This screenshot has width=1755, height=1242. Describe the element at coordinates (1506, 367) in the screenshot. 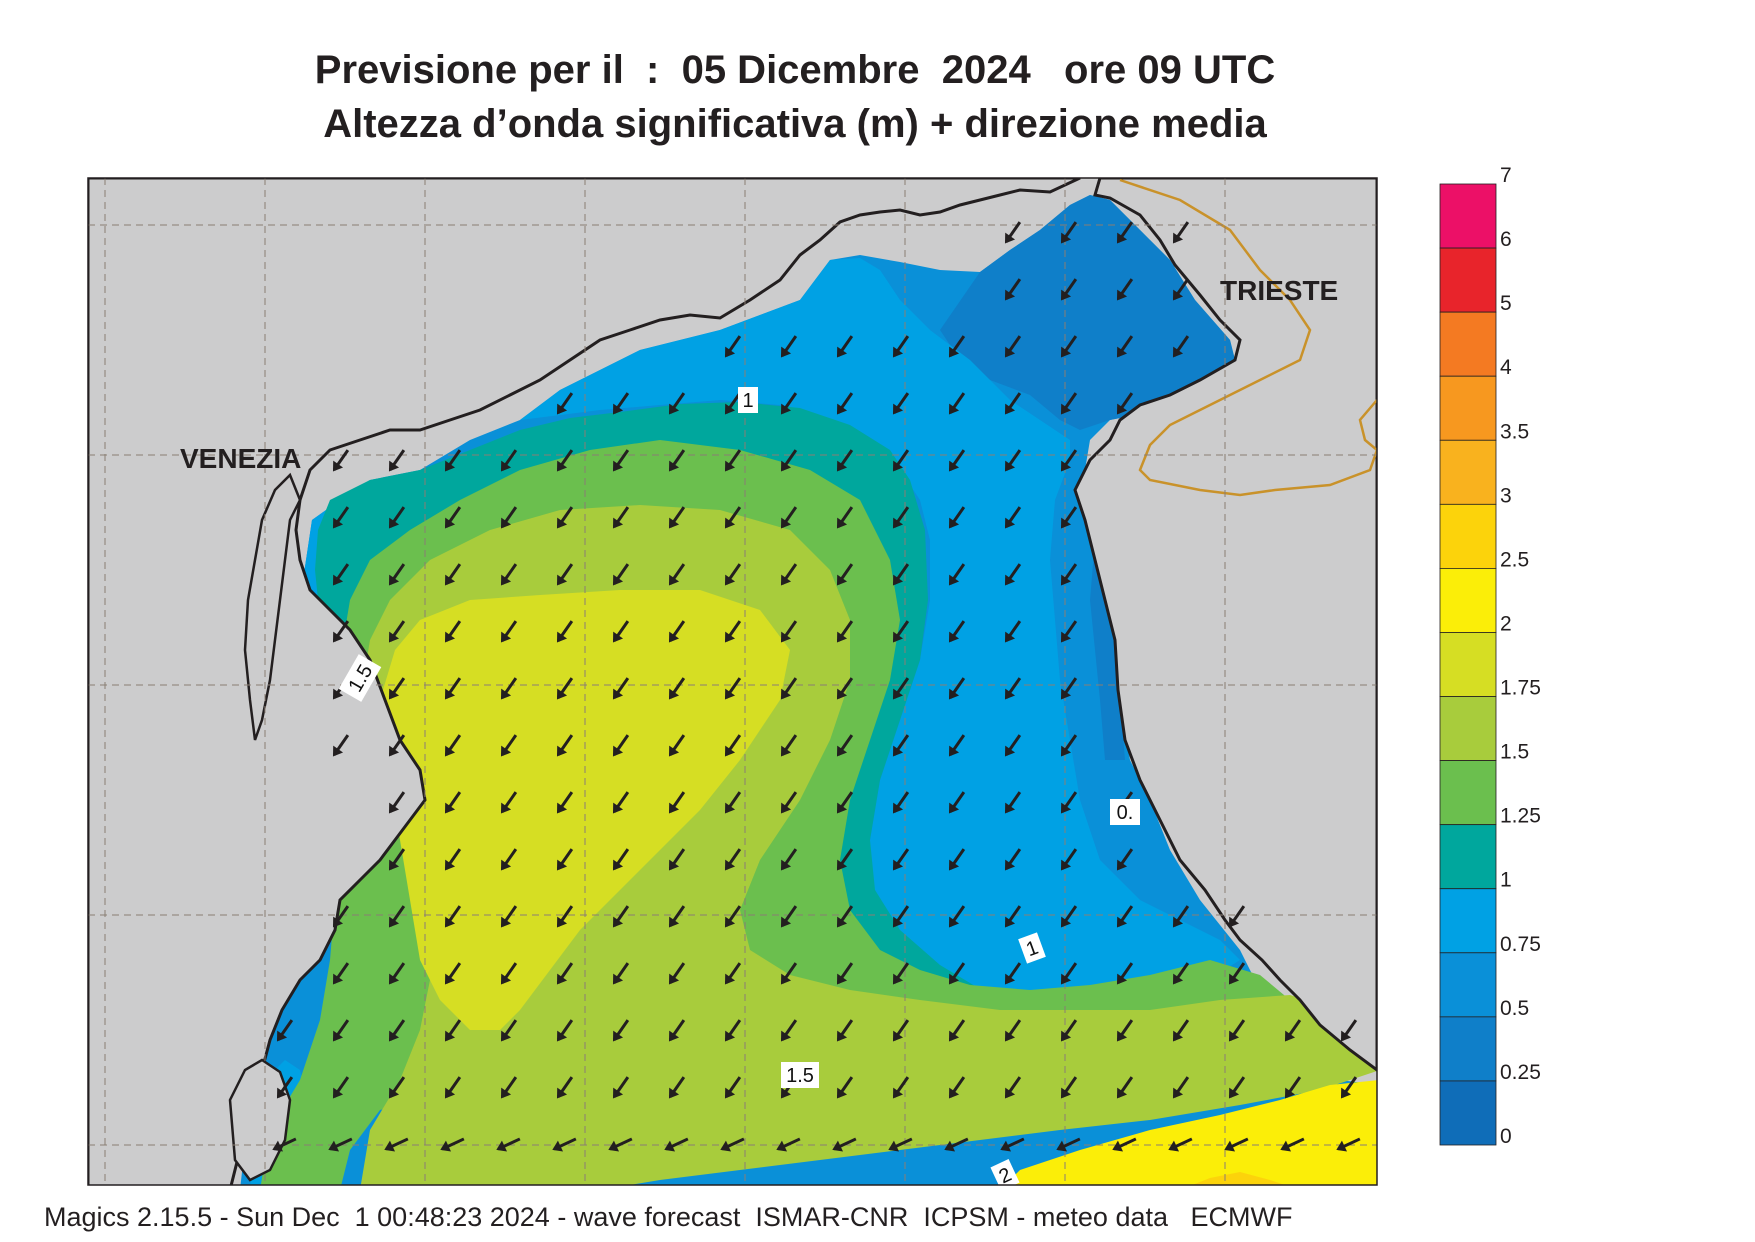

I see `color-scale-label: 4` at that location.